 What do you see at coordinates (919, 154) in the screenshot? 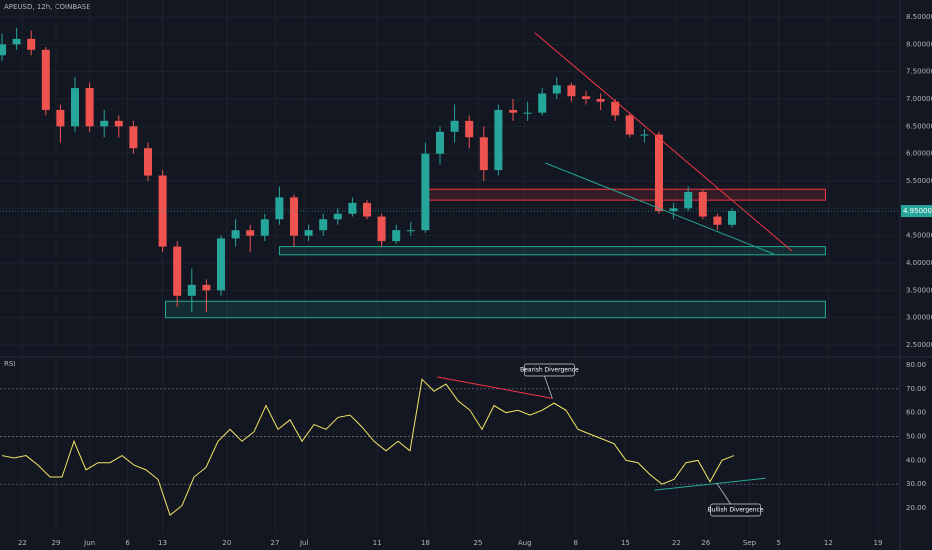
I see `y-tick-label: 6.00000000` at bounding box center [919, 154].